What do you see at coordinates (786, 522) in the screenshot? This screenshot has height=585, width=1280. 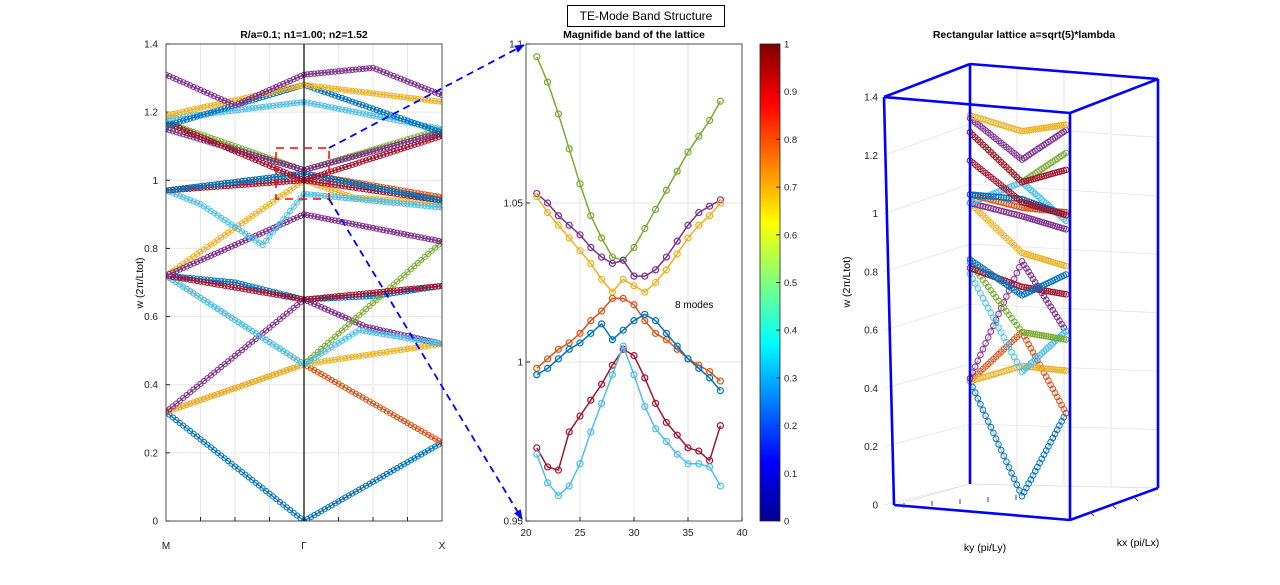 I see `colorbar-tick-label: 0` at bounding box center [786, 522].